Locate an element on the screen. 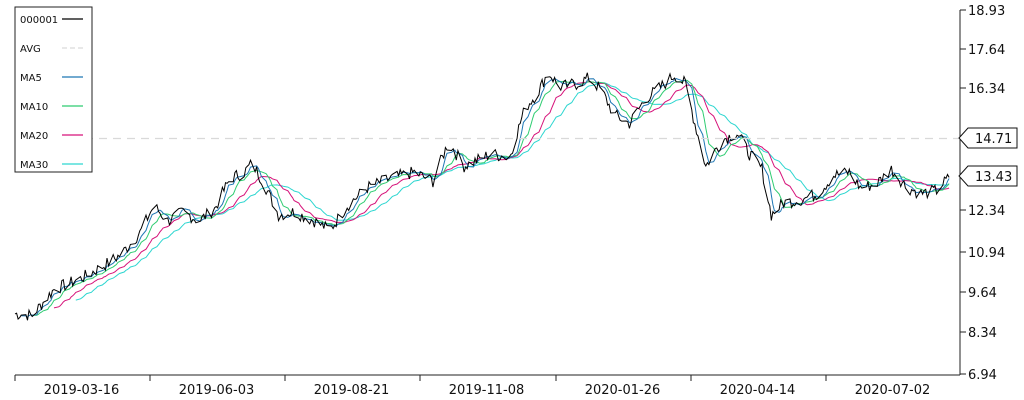 The width and height of the screenshot is (1024, 400). y-tick-label: 9.64 is located at coordinates (982, 293).